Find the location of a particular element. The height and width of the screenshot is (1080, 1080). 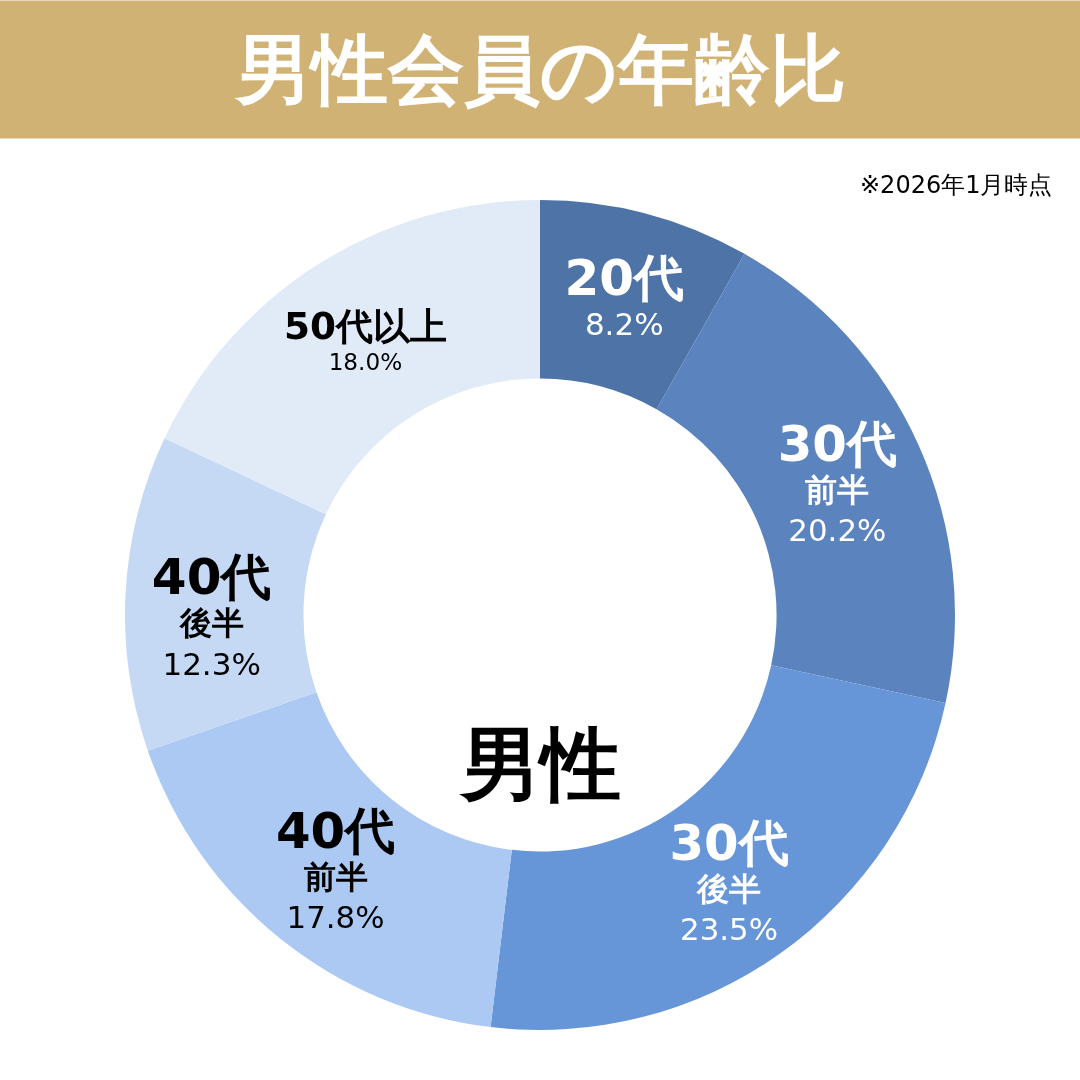

slice-label: 30代後半 is located at coordinates (729, 860).